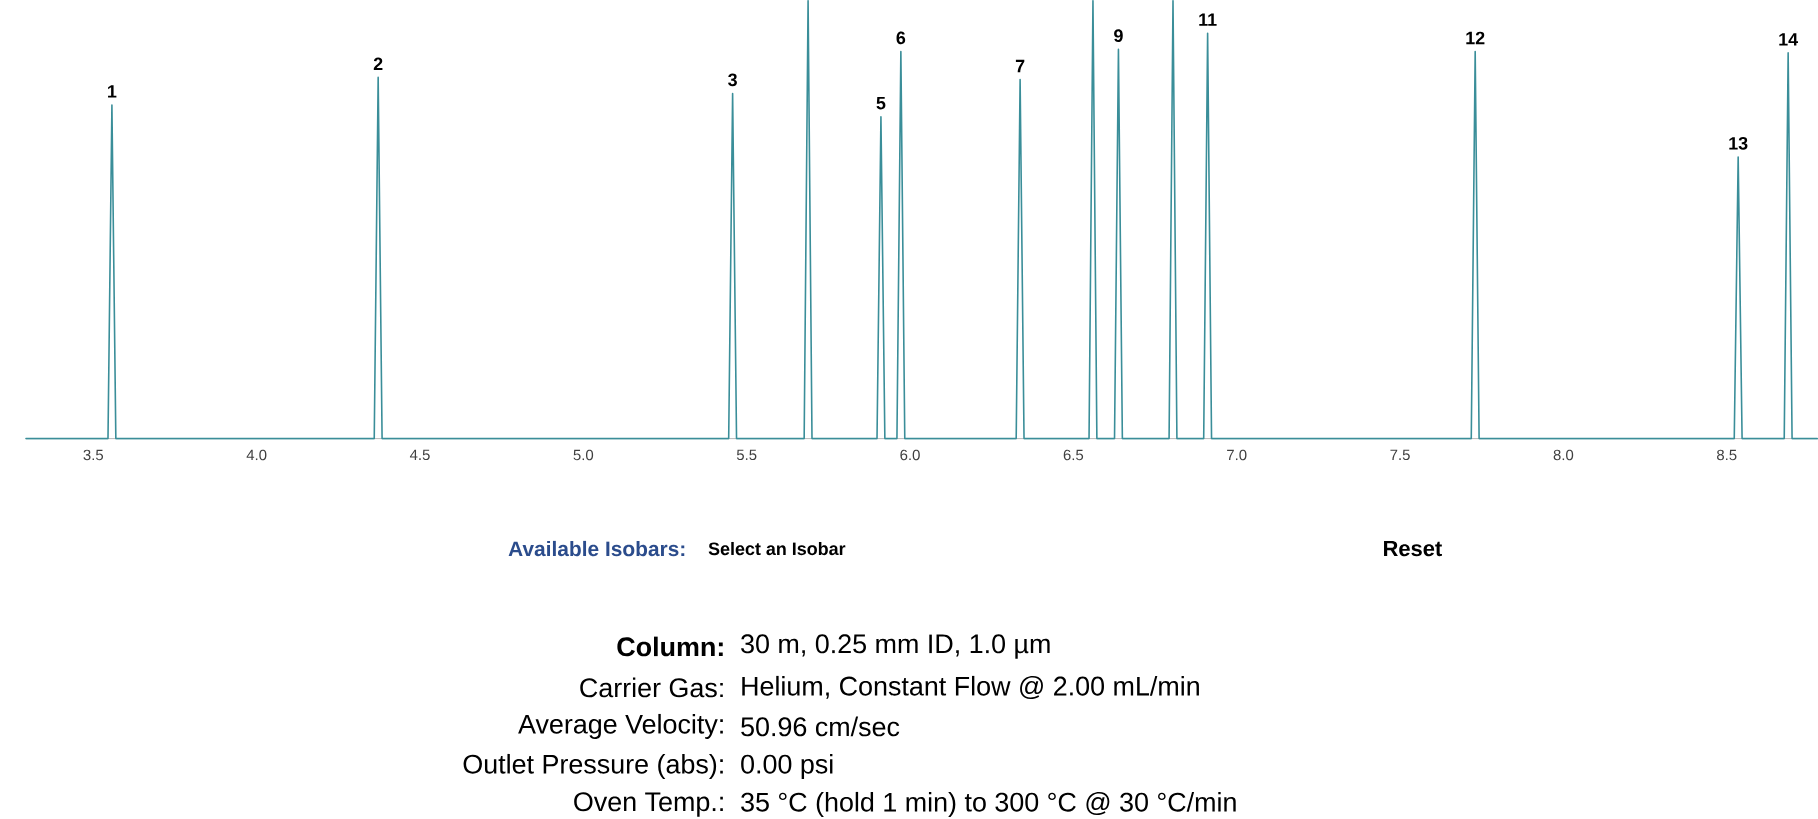  I want to click on annotation: 14, so click(1789, 39).